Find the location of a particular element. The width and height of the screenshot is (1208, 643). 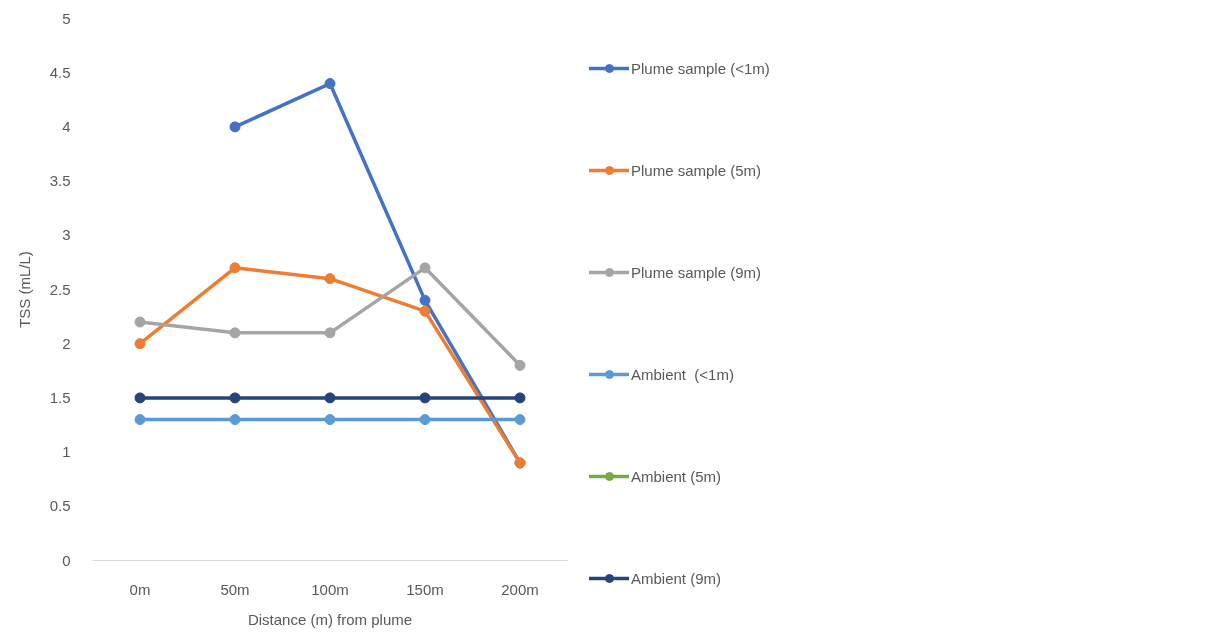

legend-label: Plume sample (<1m) is located at coordinates (700, 68).